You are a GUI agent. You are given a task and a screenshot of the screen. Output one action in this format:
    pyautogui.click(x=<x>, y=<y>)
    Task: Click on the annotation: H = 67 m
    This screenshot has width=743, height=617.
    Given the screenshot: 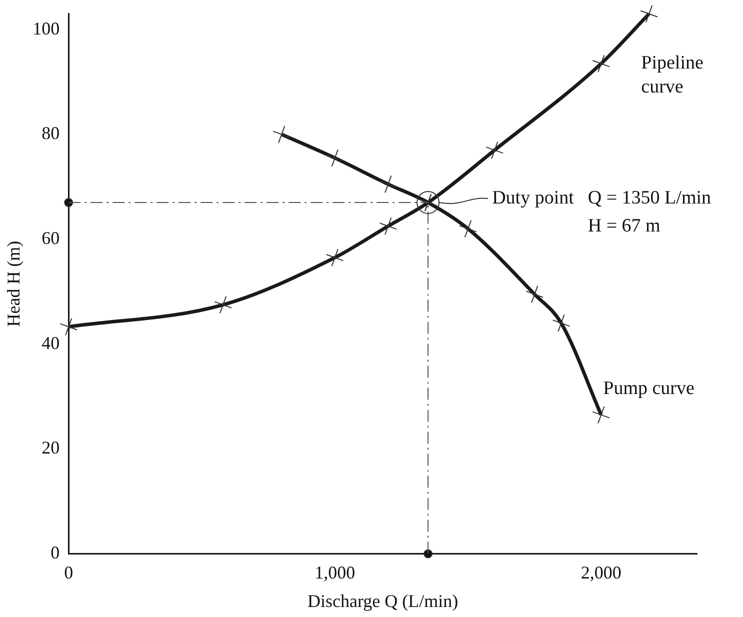 What is the action you would take?
    pyautogui.click(x=624, y=226)
    